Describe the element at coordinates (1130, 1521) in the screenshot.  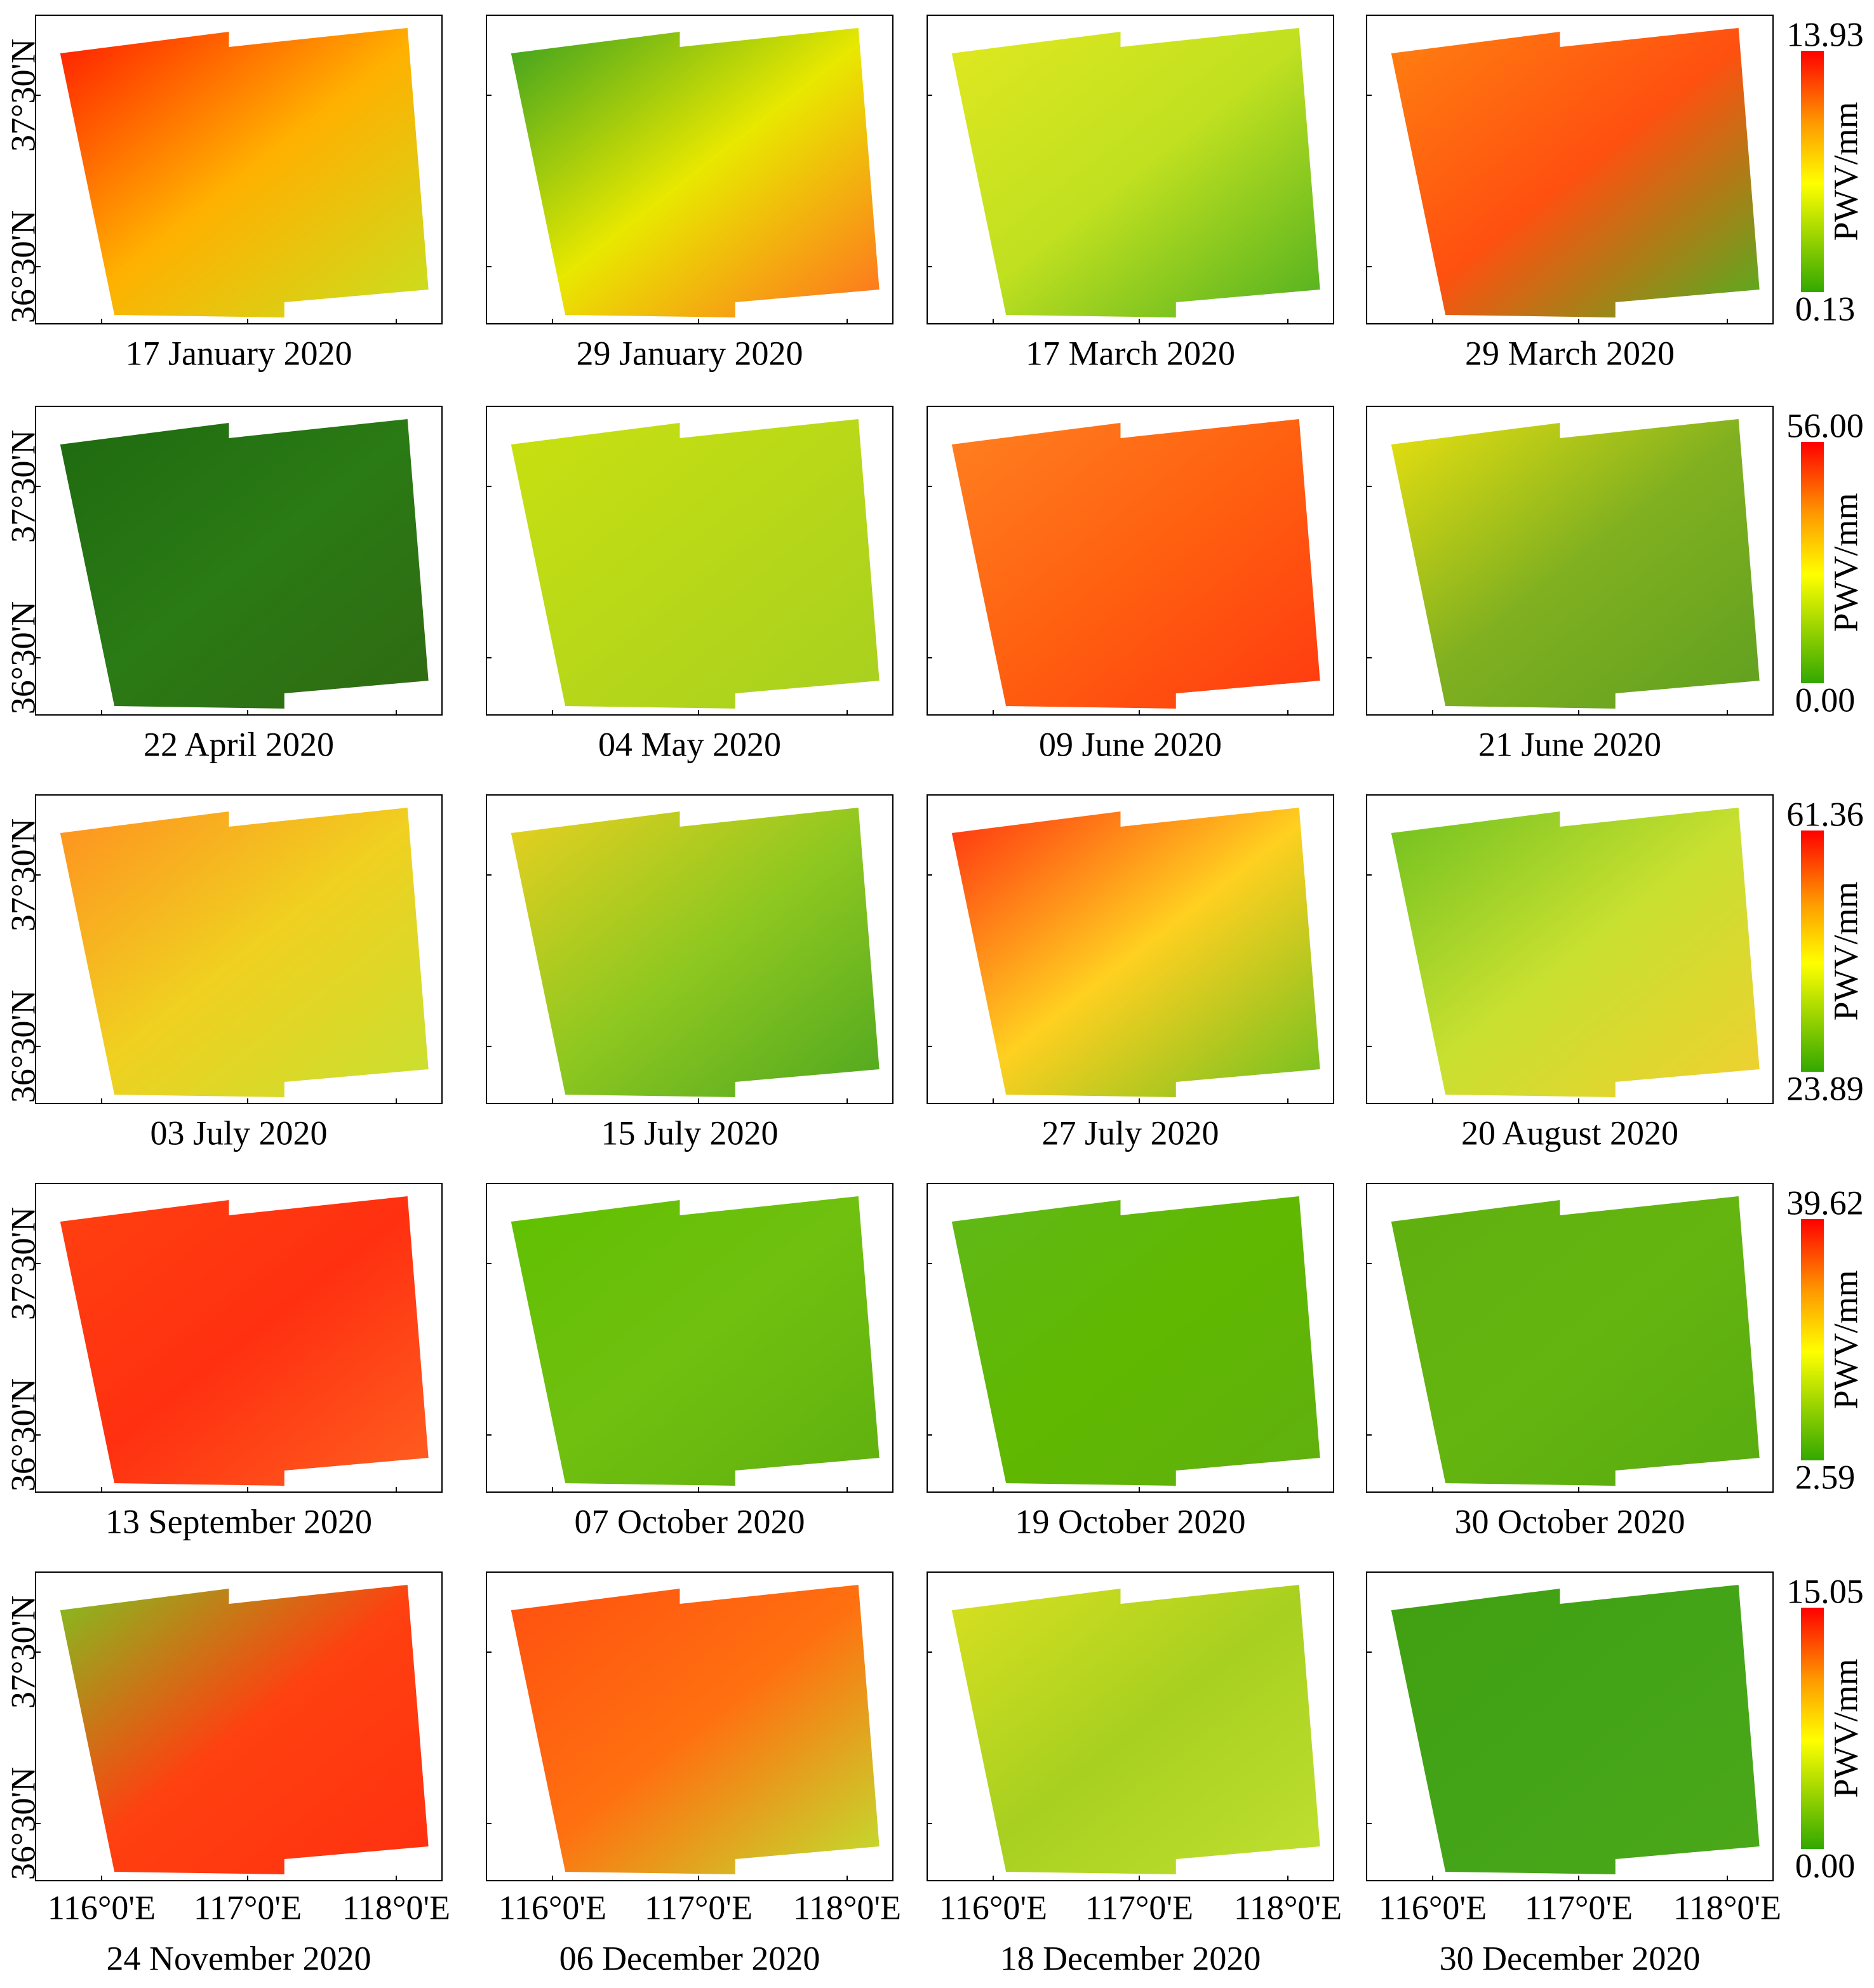
I see `date-label: 19 October 2020` at that location.